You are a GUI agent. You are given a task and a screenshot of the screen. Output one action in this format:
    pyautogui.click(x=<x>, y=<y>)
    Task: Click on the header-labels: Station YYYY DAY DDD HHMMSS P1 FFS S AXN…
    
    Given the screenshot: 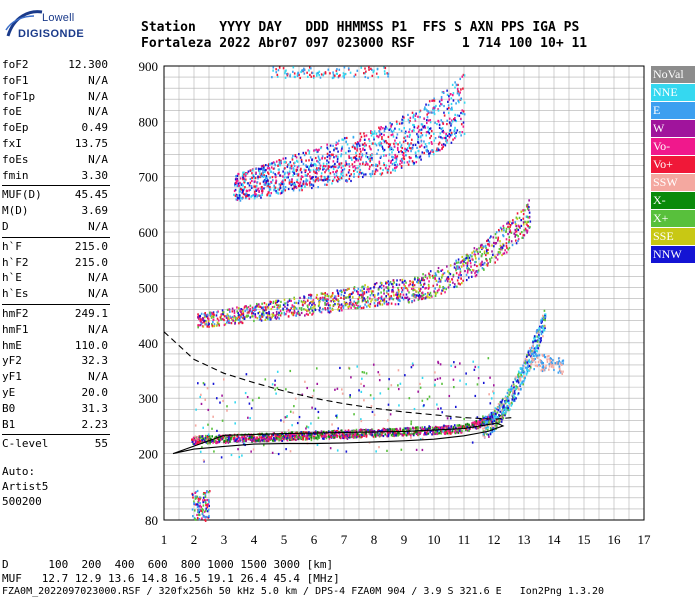 What is the action you would take?
    pyautogui.click(x=360, y=27)
    